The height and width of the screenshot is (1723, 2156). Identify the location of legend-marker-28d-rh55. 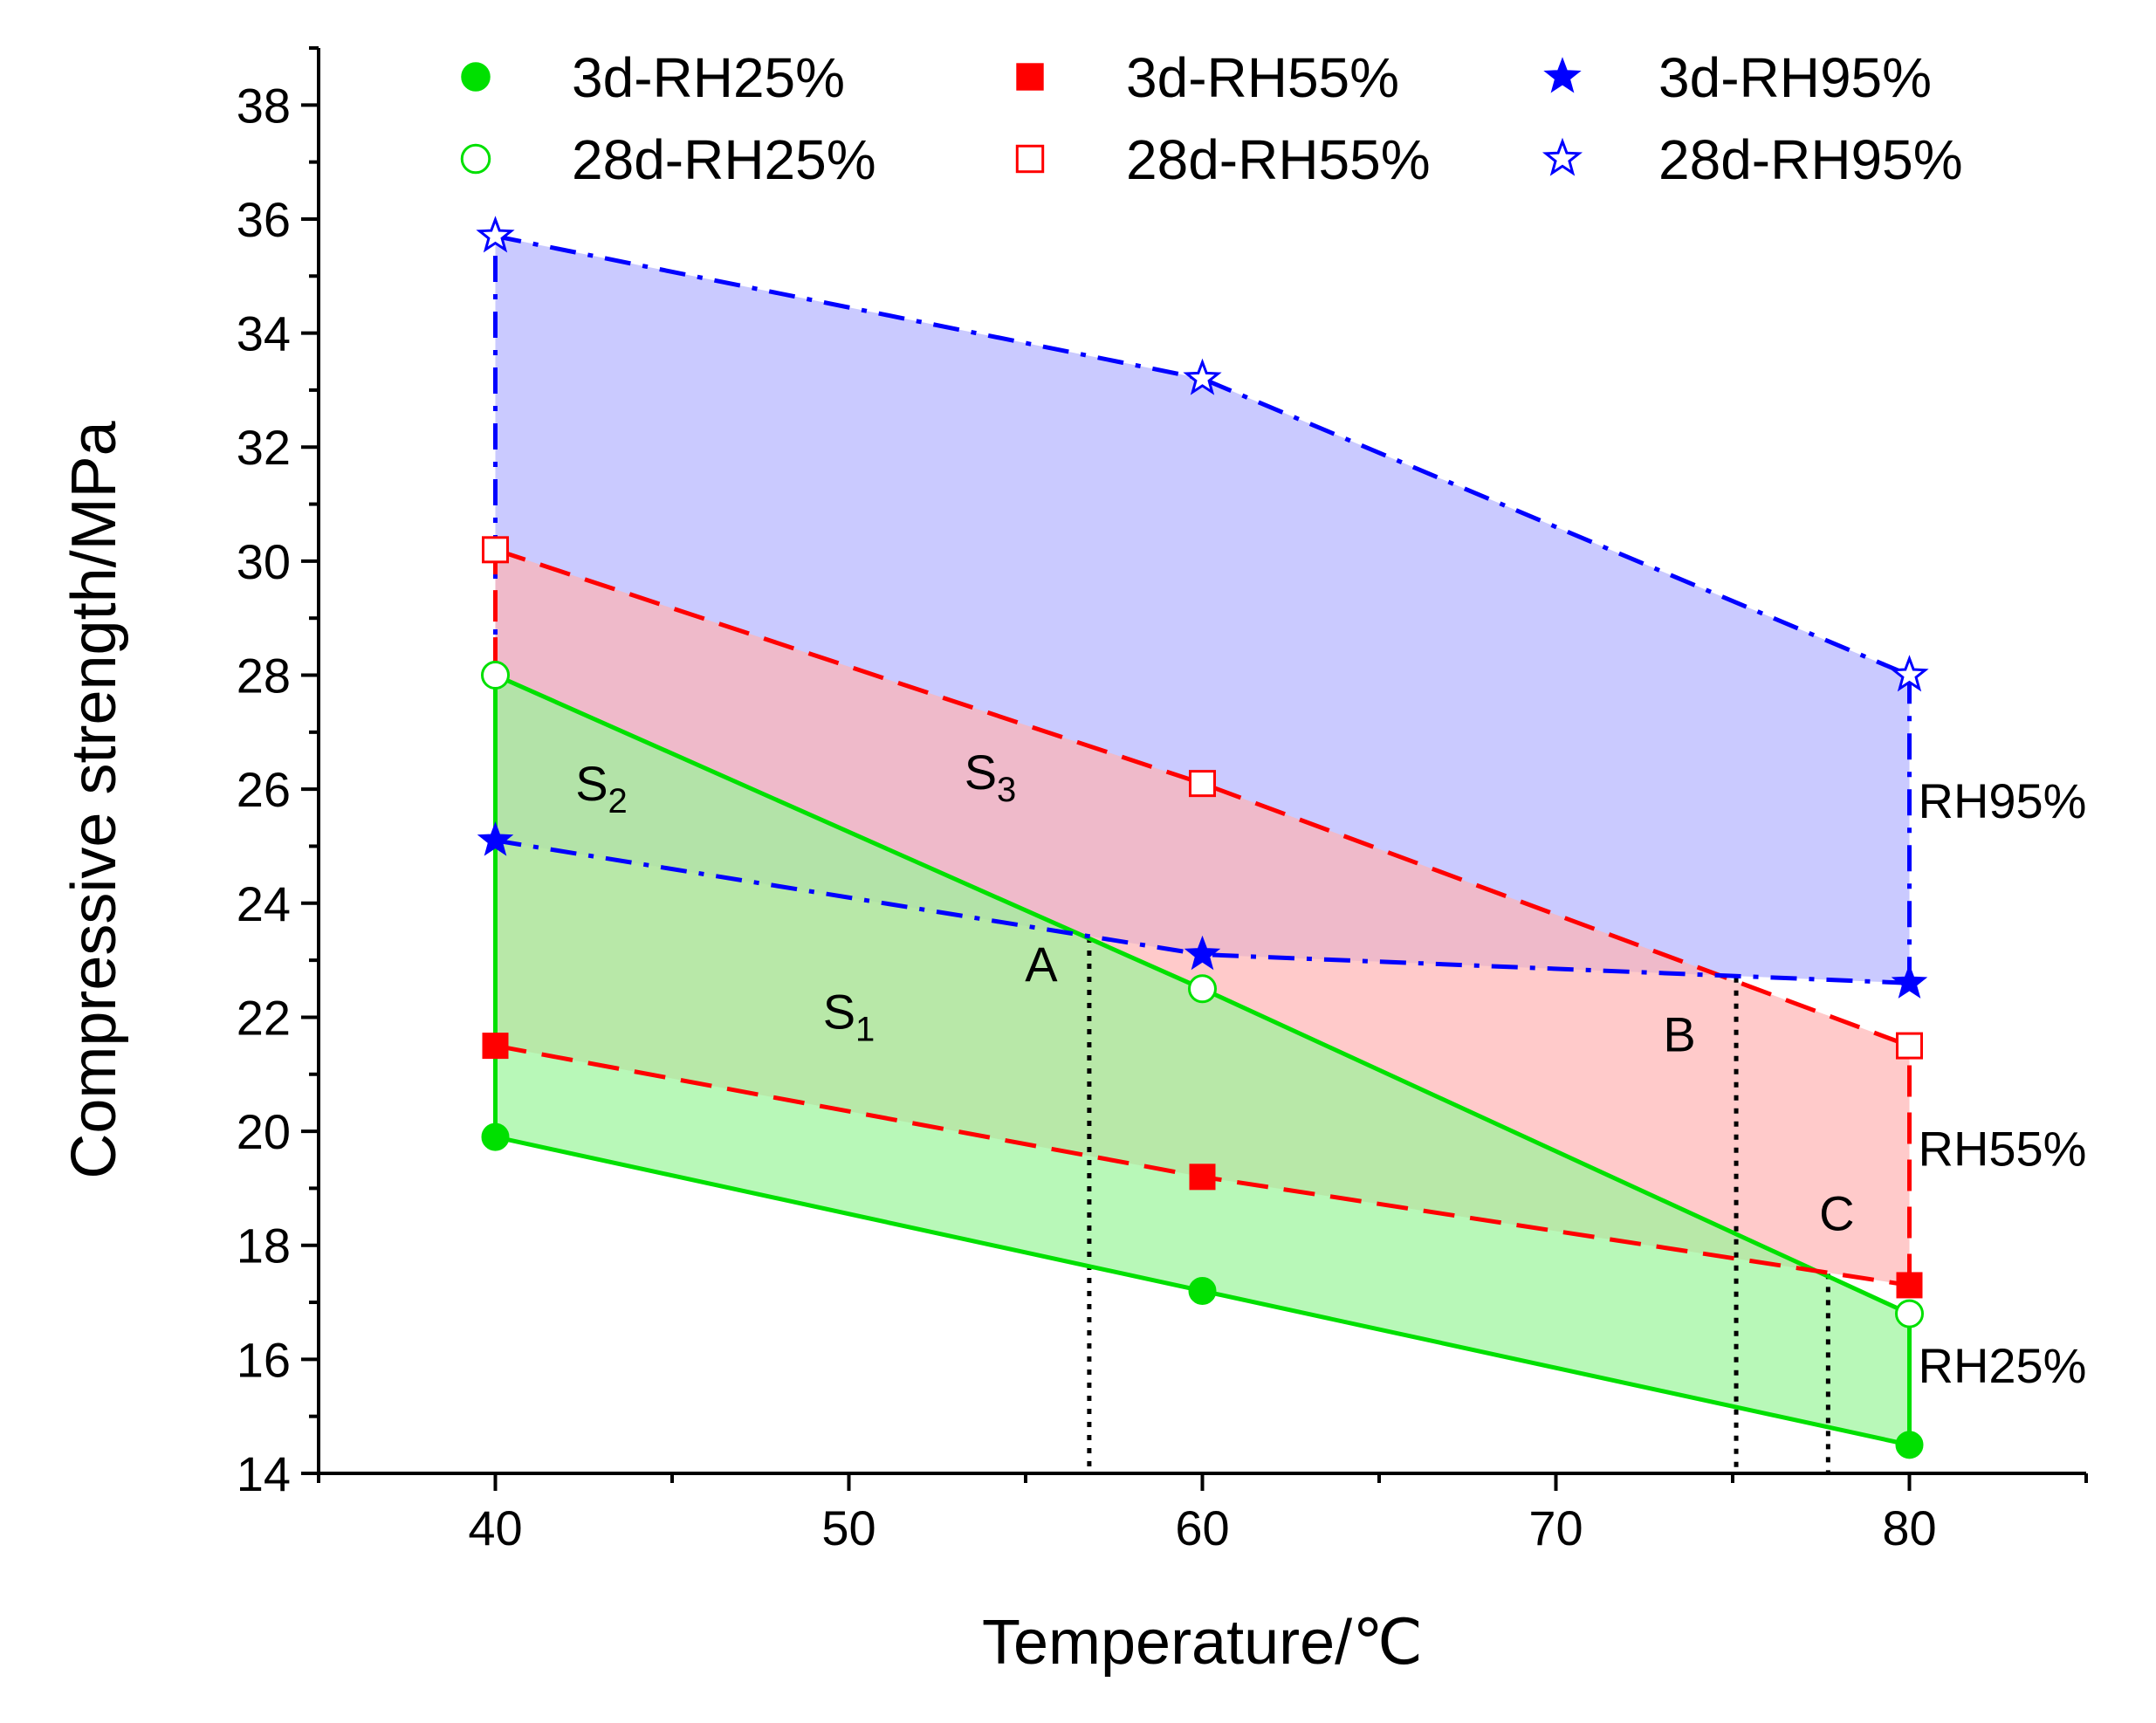
(1030, 159).